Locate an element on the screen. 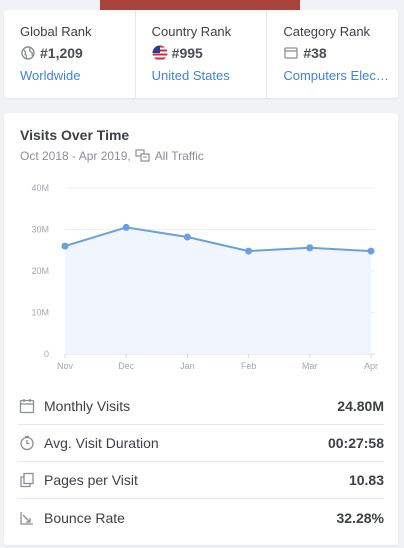 The width and height of the screenshot is (404, 548). x-tick-label: Mar is located at coordinates (310, 366).